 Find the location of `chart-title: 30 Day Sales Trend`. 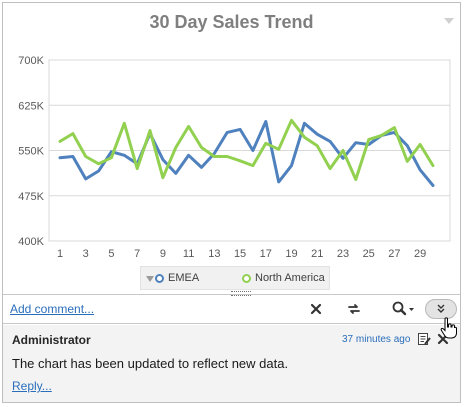

chart-title: 30 Day Sales Trend is located at coordinates (231, 22).